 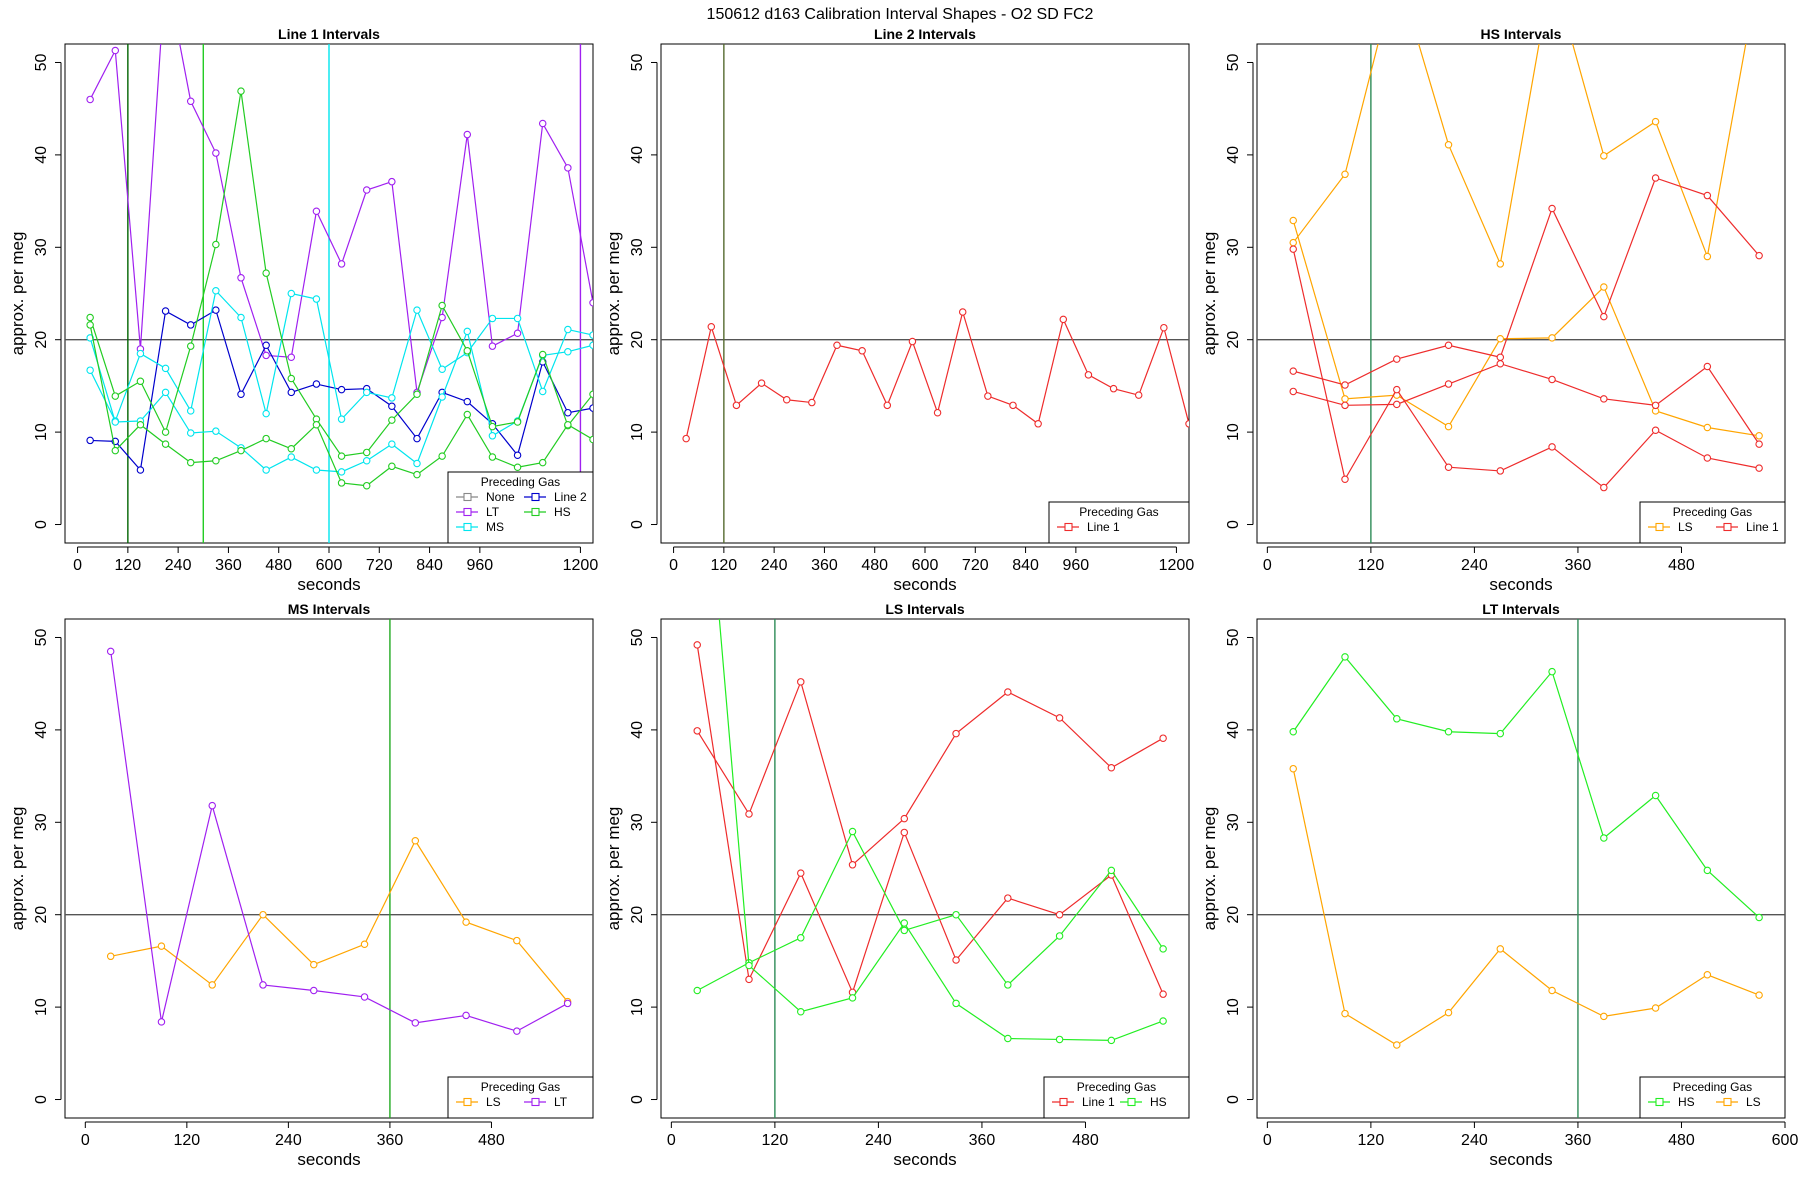 What do you see at coordinates (1685, 527) in the screenshot?
I see `legend-label: LS` at bounding box center [1685, 527].